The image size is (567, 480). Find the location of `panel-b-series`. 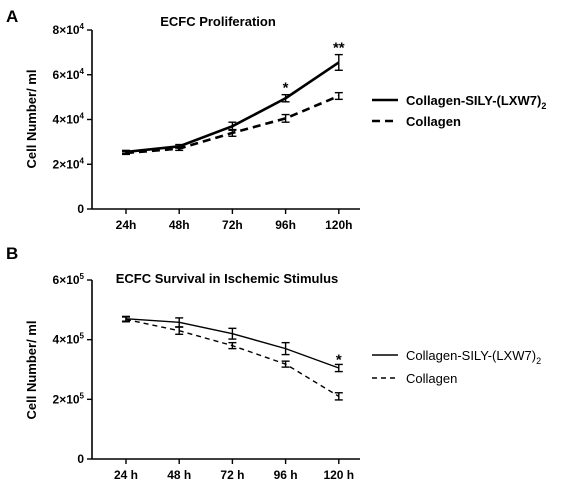

panel-b-series is located at coordinates (232, 358).